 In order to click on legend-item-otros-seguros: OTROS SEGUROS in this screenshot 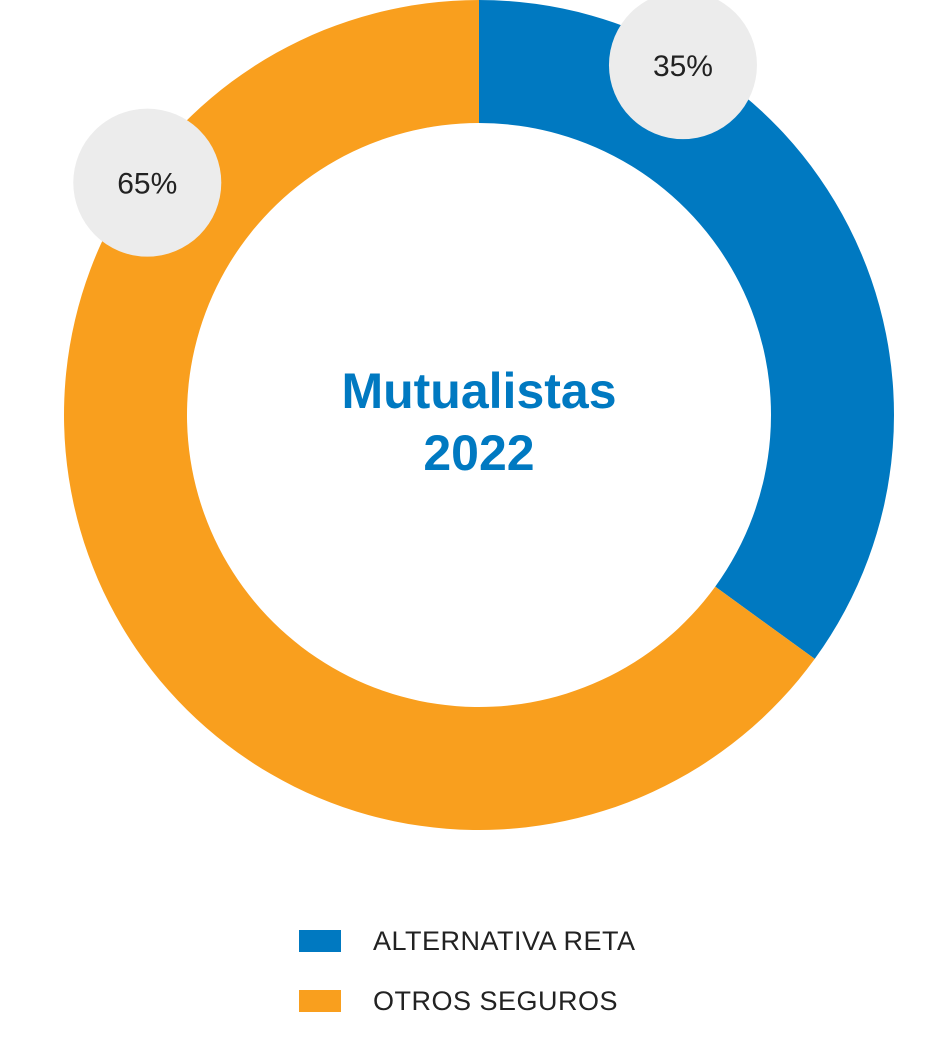, I will do `click(467, 1001)`.